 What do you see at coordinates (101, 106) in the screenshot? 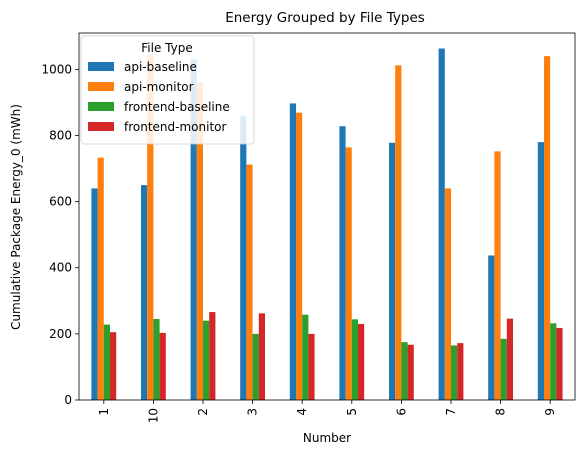
I see `legend-swatch-frontend-baseline` at bounding box center [101, 106].